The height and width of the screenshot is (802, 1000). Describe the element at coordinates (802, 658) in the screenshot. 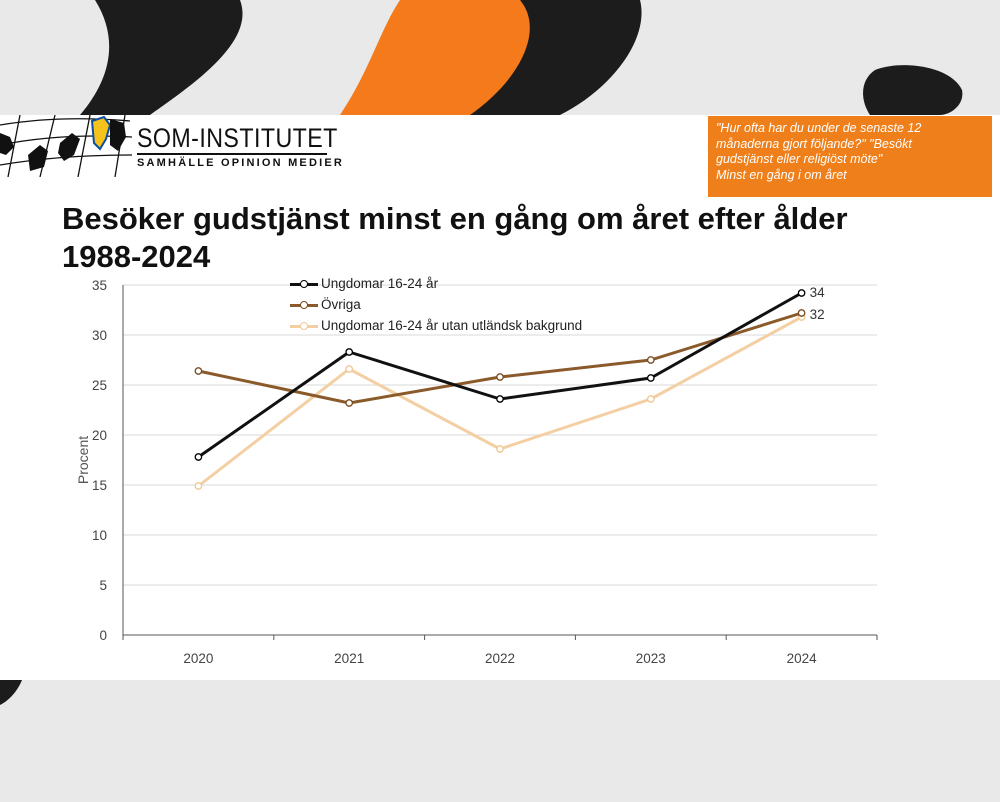

I see `x-tick-label: 2024` at that location.